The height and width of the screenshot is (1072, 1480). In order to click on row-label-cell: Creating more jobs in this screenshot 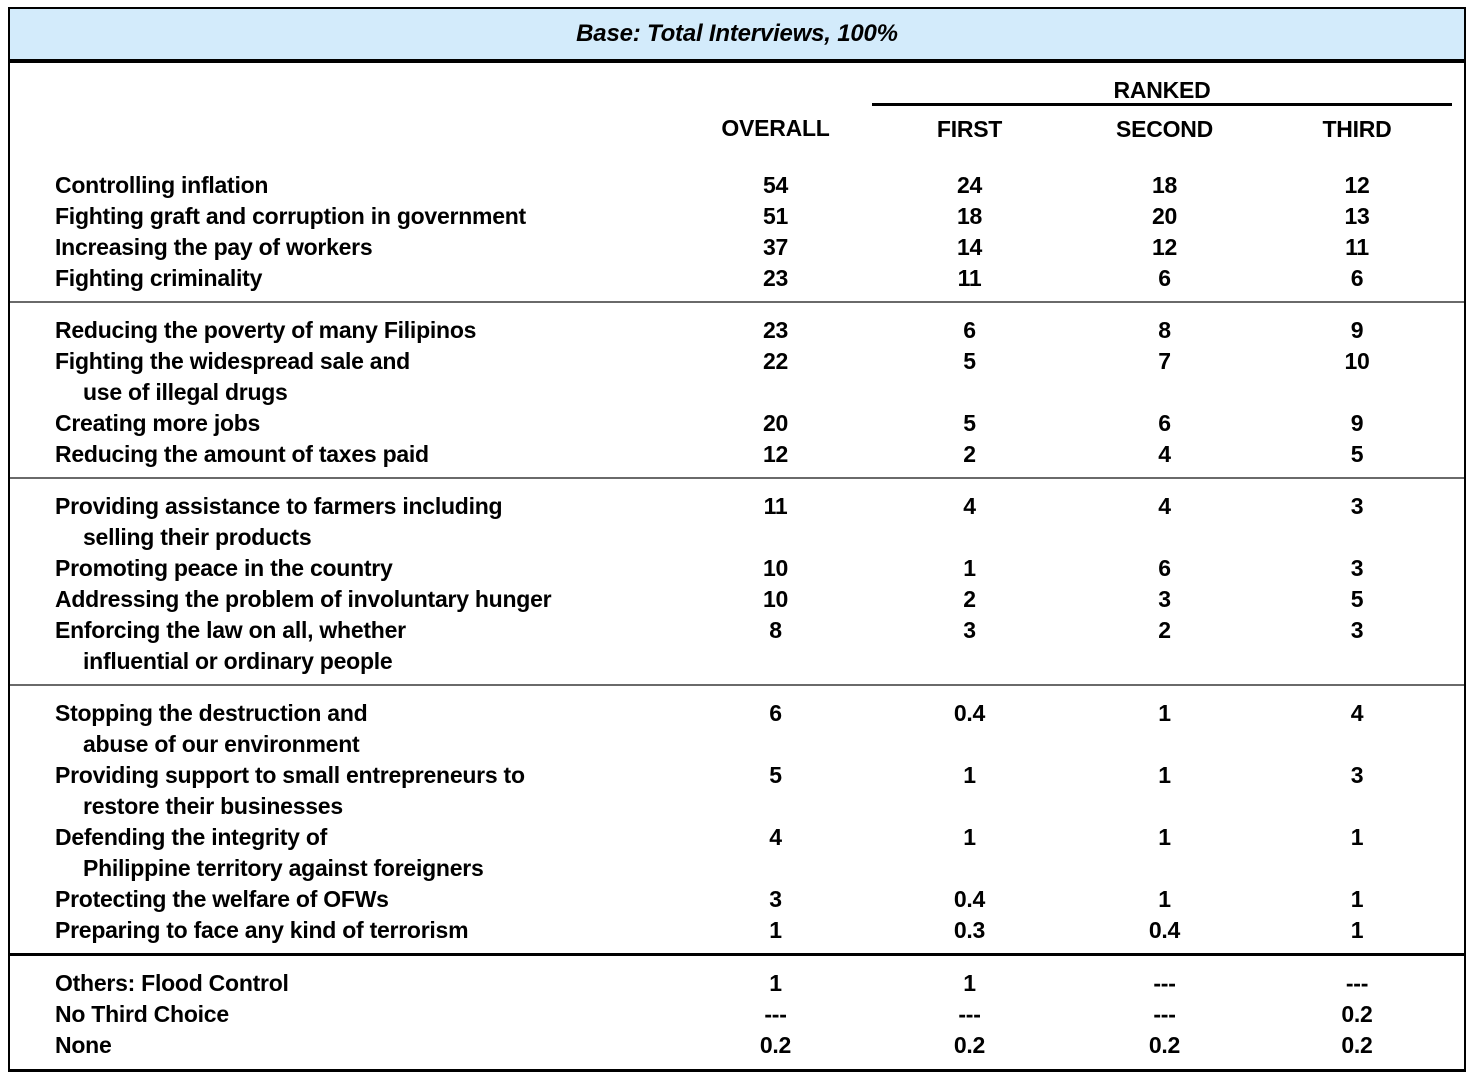, I will do `click(344, 423)`.